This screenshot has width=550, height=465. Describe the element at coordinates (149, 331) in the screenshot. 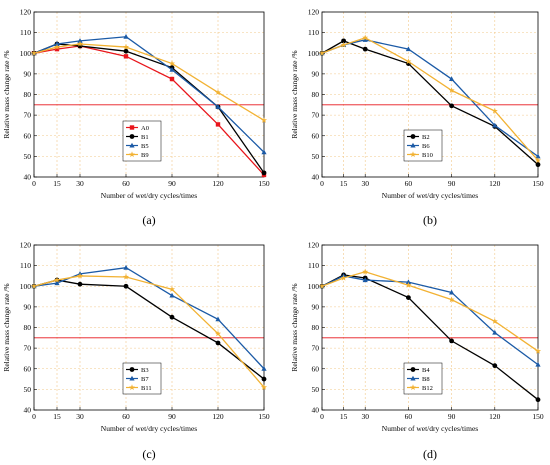

I see `series-B11` at that location.